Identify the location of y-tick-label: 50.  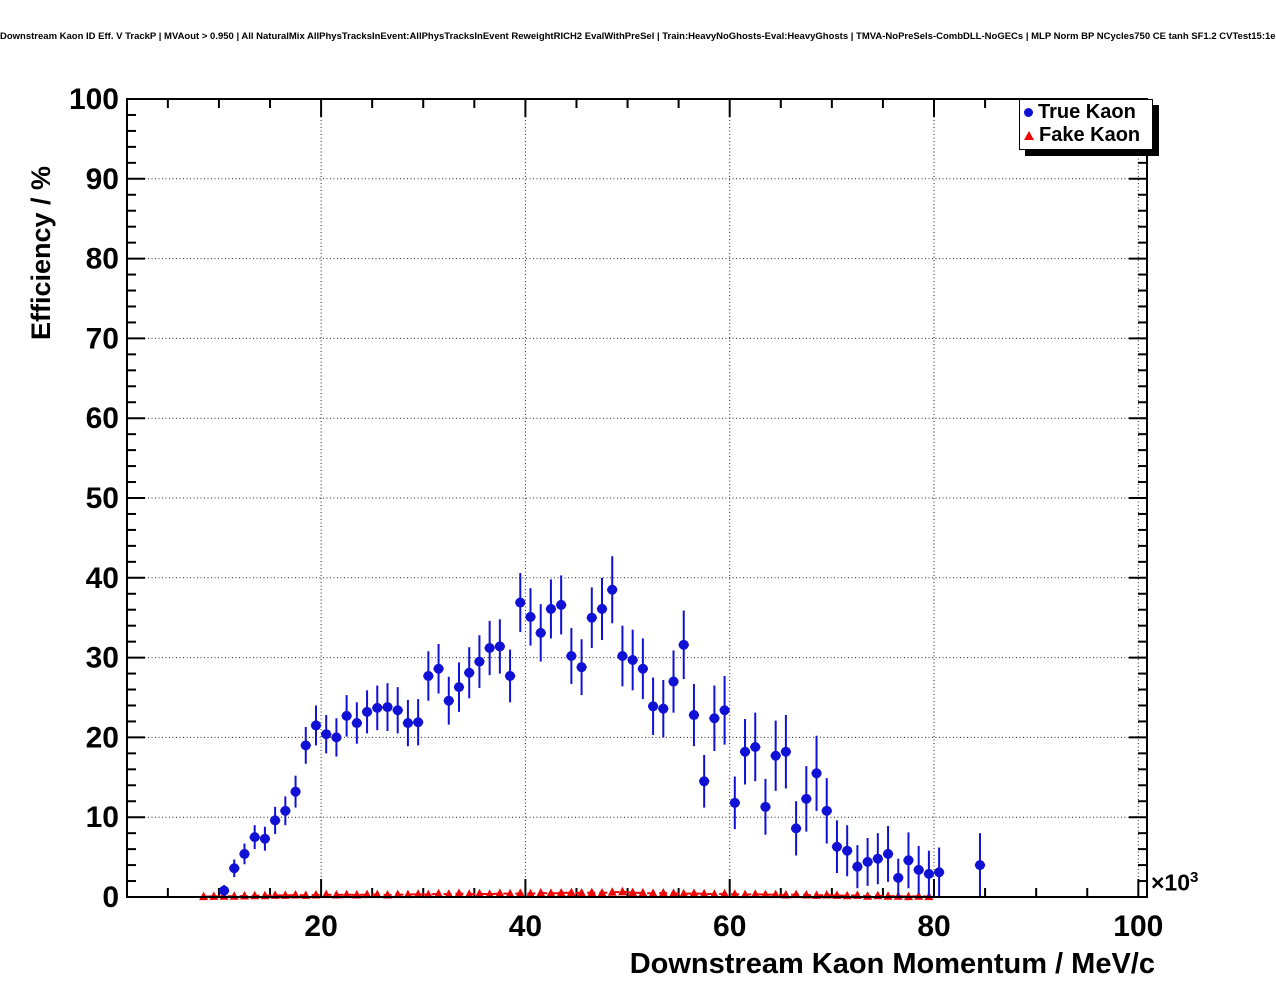
(102, 498).